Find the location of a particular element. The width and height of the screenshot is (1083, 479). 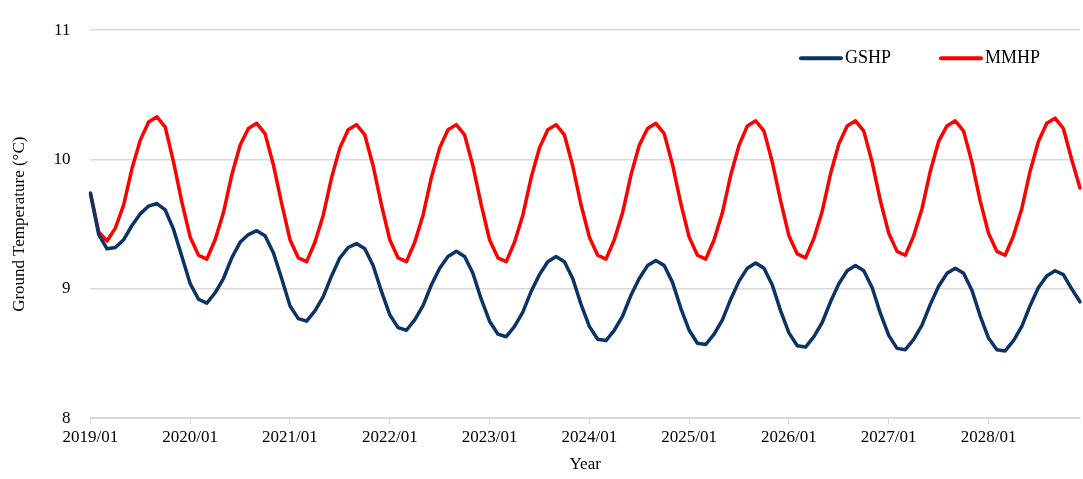

legend-label: GSHP is located at coordinates (867, 56).